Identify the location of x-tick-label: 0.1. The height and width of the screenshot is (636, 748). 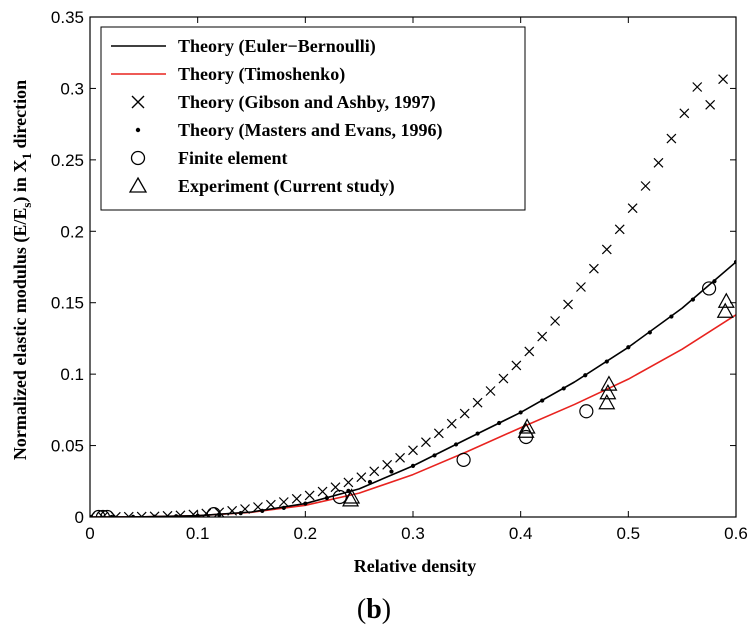
(198, 533).